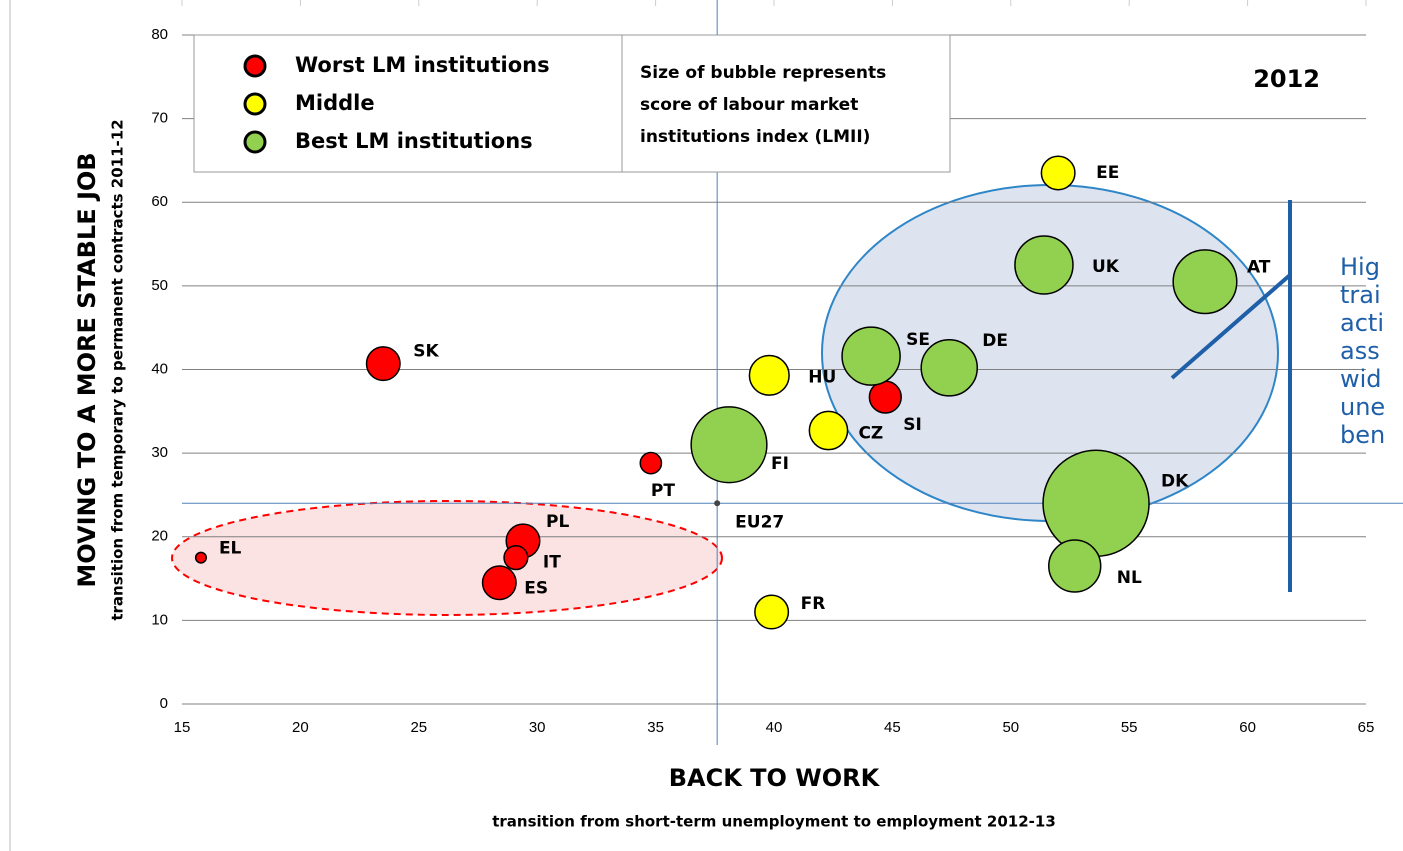 The image size is (1403, 851). I want to click on size-note: score of labour market, so click(749, 105).